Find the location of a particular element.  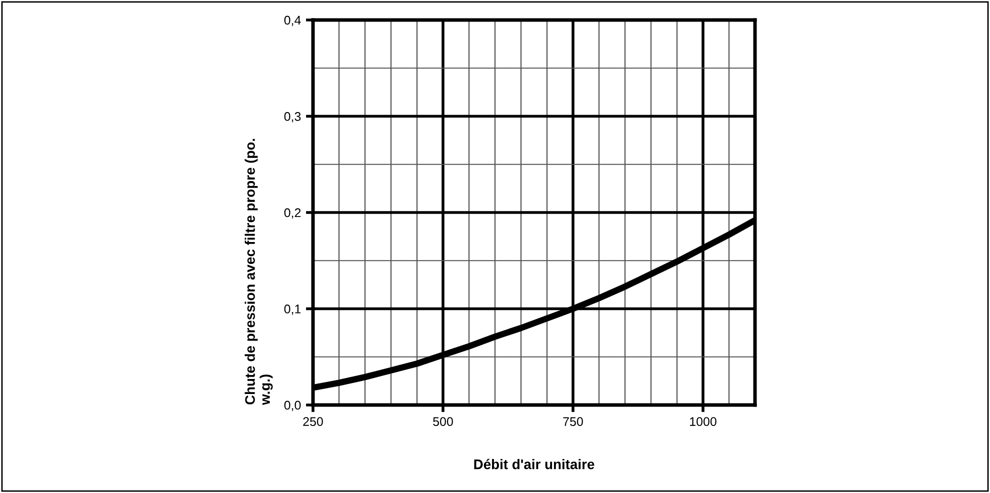

y-axis-title: Chute de pression avec filtre propre (po. w.g.) is located at coordinates (258, 272).